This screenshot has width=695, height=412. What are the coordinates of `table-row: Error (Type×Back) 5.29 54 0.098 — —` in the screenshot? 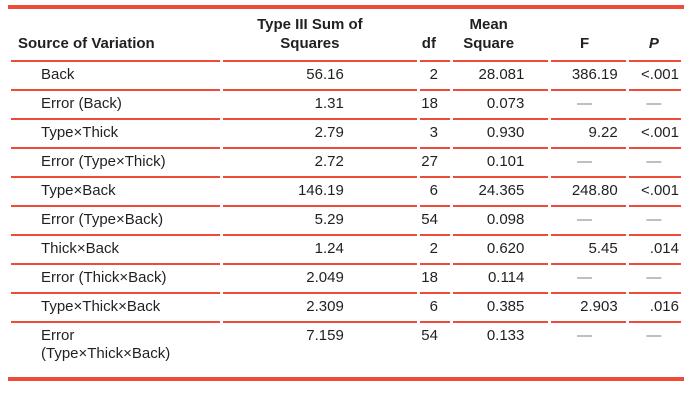 It's located at (346, 221).